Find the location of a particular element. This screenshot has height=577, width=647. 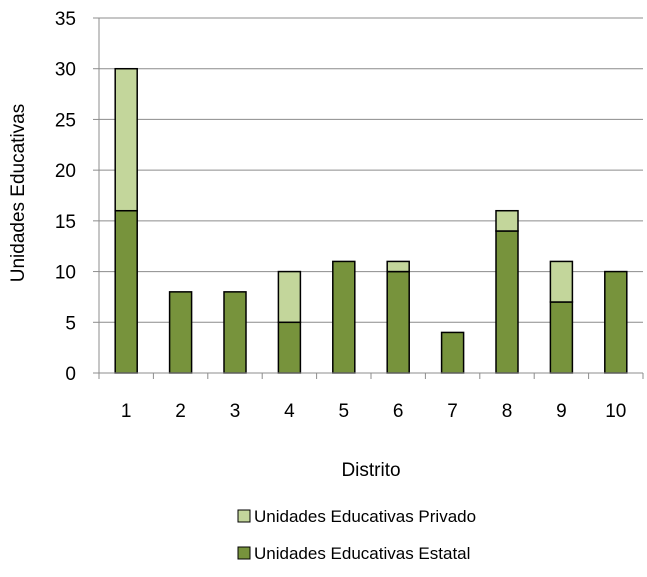

y-tick-label: 0 is located at coordinates (70, 374).